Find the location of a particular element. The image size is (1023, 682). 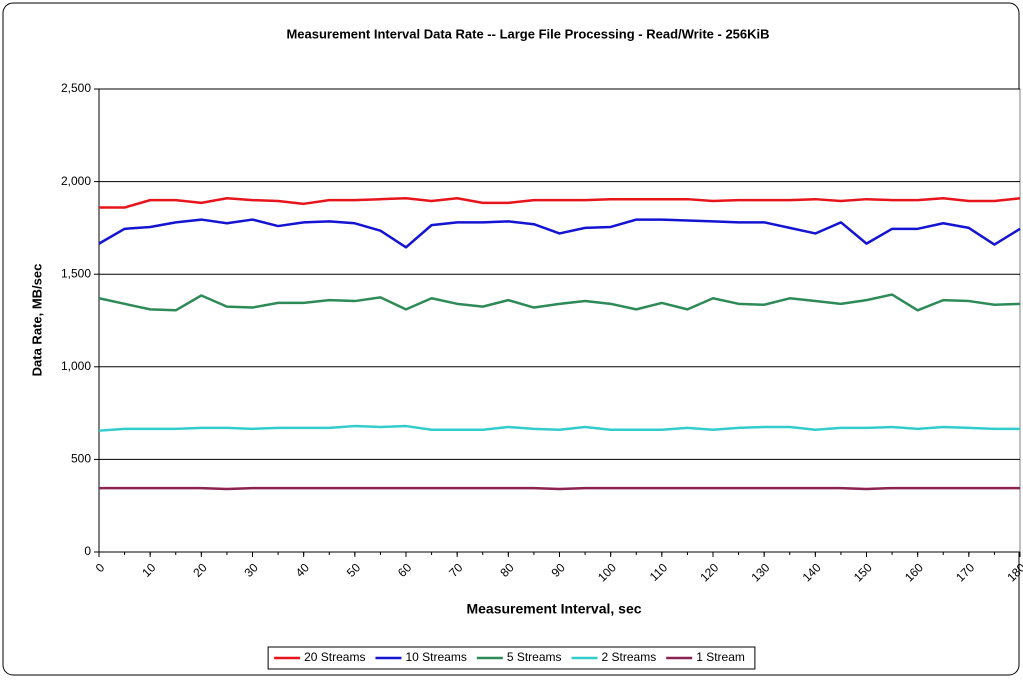

legend-item: 1 Stream is located at coordinates (705, 657).